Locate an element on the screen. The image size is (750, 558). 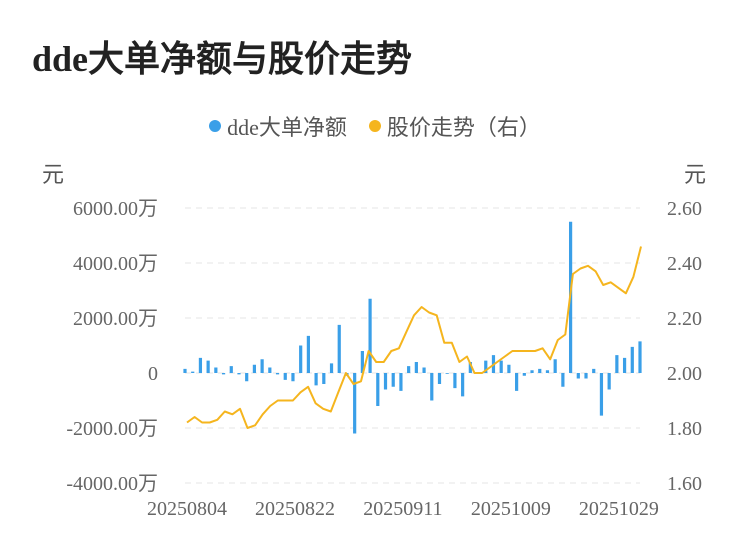
legend-dot-price-icon is located at coordinates (374, 126).